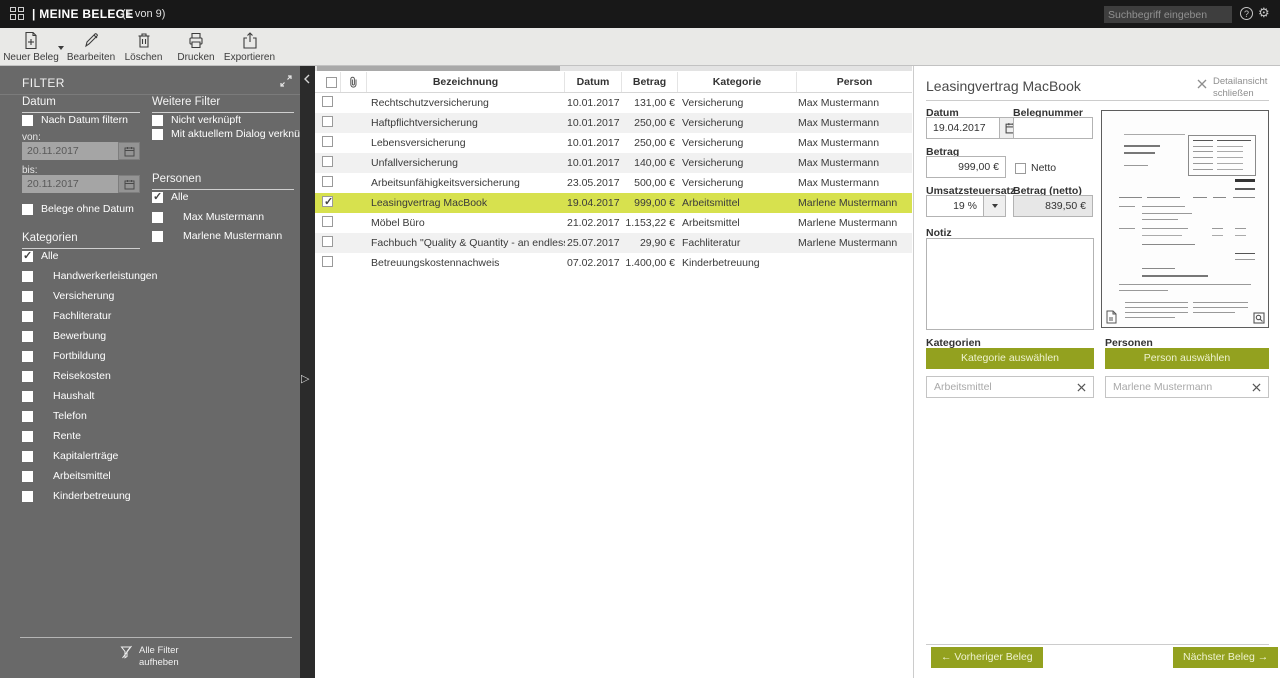  Describe the element at coordinates (1053, 128) in the screenshot. I see `belegnummer-input` at that location.